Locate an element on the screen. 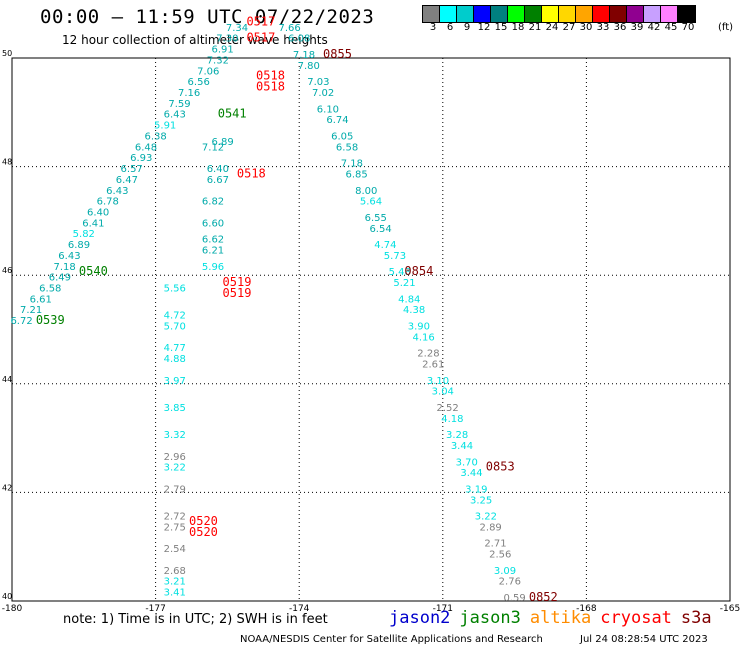 This screenshot has height=650, width=740. swh-data-label: 4.88 is located at coordinates (175, 359).